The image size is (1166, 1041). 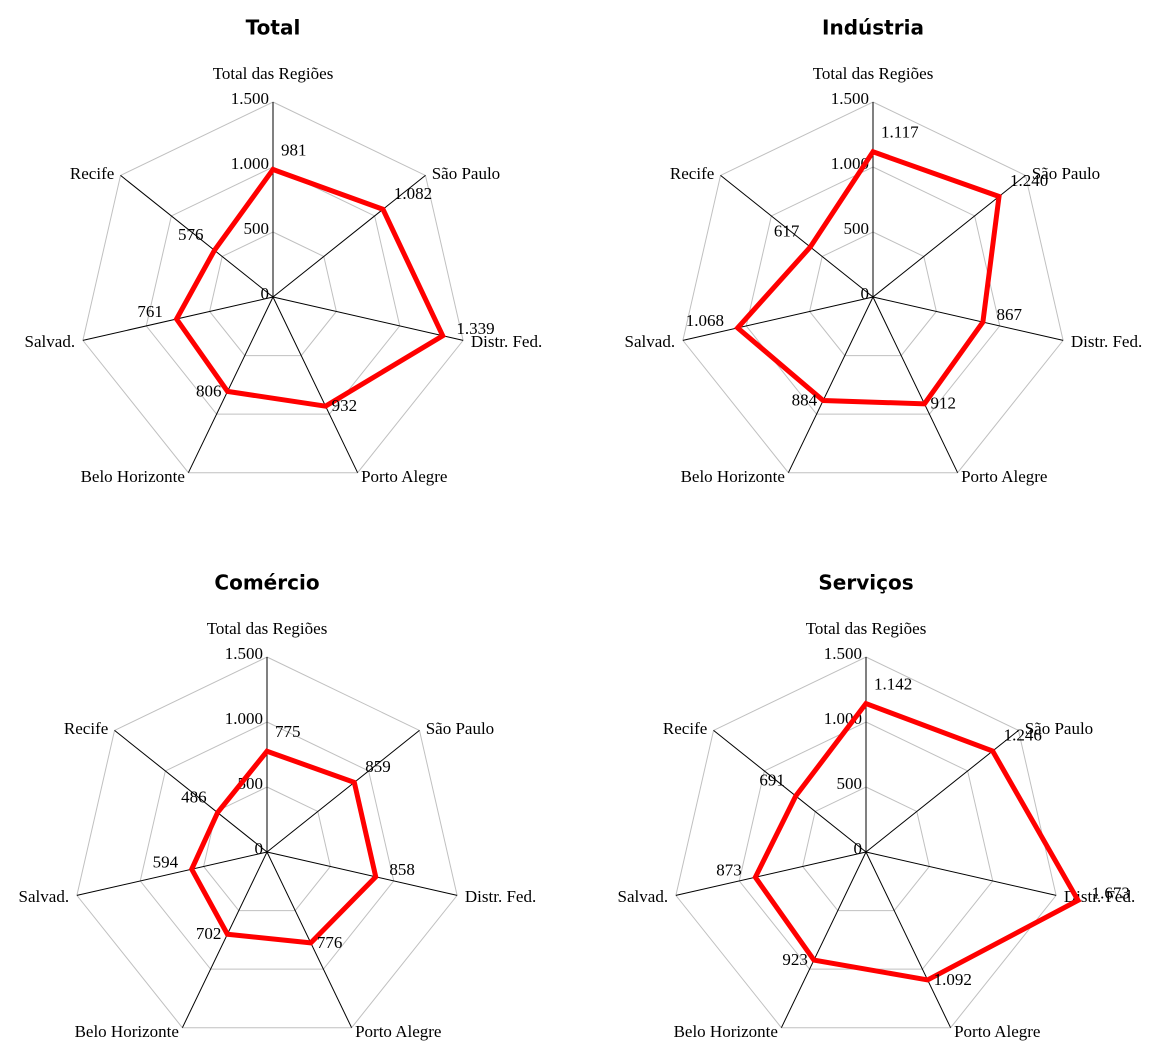 What do you see at coordinates (378, 766) in the screenshot?
I see `data-label: 859` at bounding box center [378, 766].